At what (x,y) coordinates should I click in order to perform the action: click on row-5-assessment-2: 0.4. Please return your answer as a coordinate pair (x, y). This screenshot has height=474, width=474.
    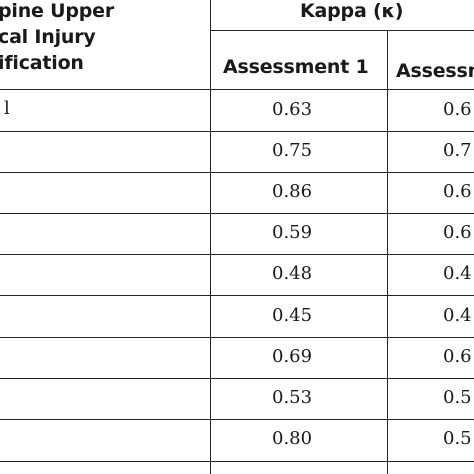
    Looking at the image, I should click on (457, 273).